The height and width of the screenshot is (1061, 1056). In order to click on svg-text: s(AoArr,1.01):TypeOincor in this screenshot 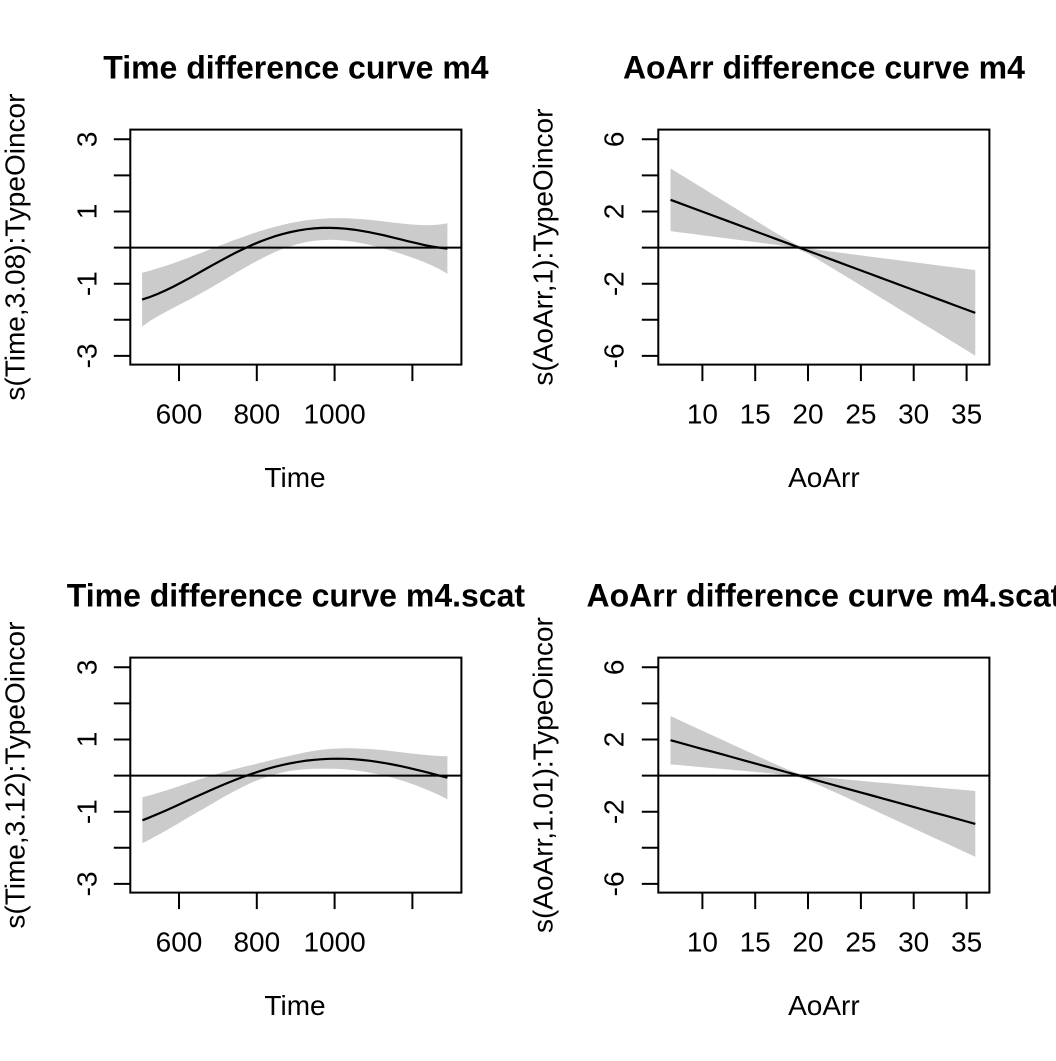, I will do `click(543, 775)`.